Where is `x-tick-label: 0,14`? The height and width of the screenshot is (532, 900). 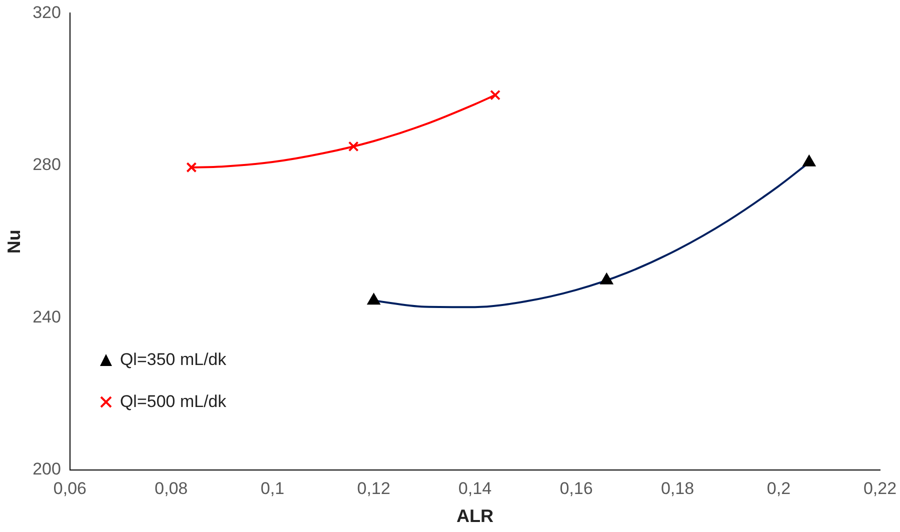
x-tick-label: 0,14 is located at coordinates (475, 488).